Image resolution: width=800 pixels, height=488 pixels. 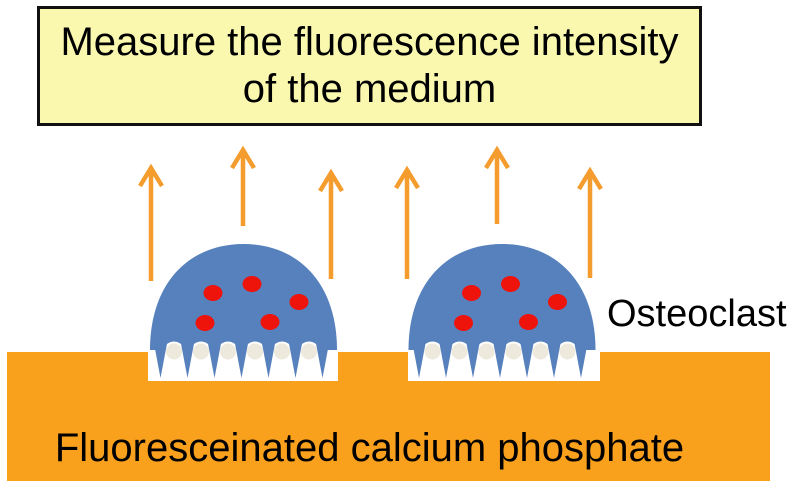 What do you see at coordinates (369, 42) in the screenshot?
I see `title-line-1: Measure the fluorescence intensity` at bounding box center [369, 42].